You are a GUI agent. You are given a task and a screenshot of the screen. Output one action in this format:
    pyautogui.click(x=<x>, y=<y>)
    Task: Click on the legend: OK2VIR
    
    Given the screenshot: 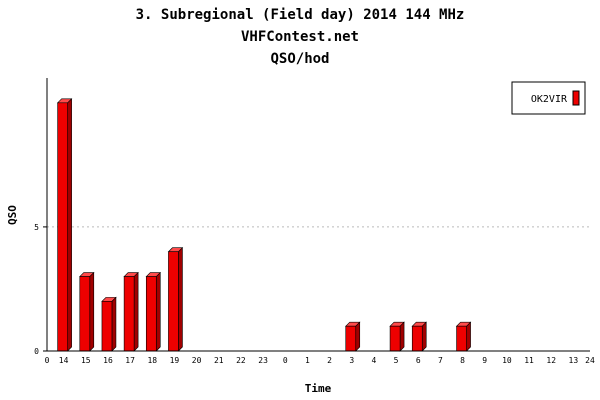 What is the action you would take?
    pyautogui.click(x=548, y=98)
    